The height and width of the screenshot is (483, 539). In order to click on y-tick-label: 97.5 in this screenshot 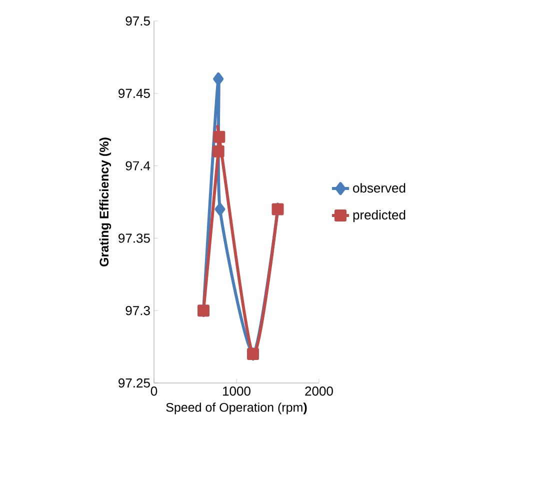, I will do `click(138, 21)`.